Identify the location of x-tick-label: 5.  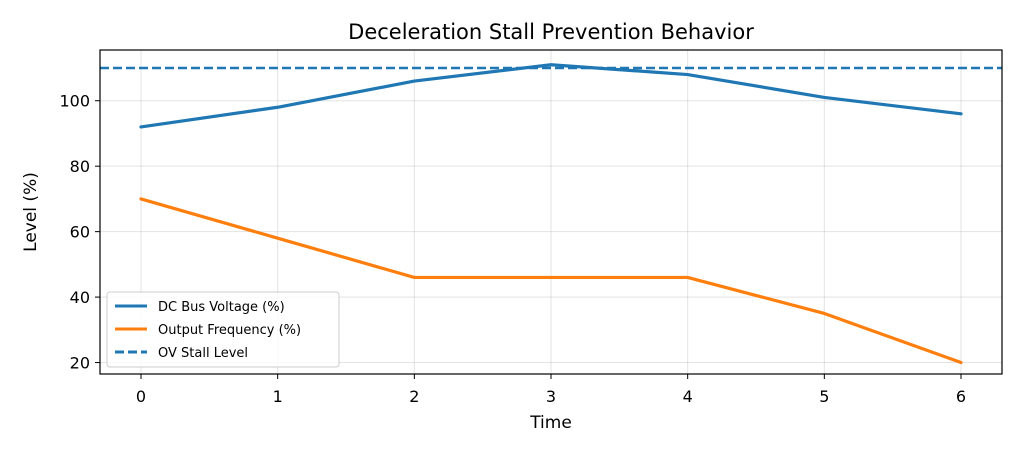
(824, 396).